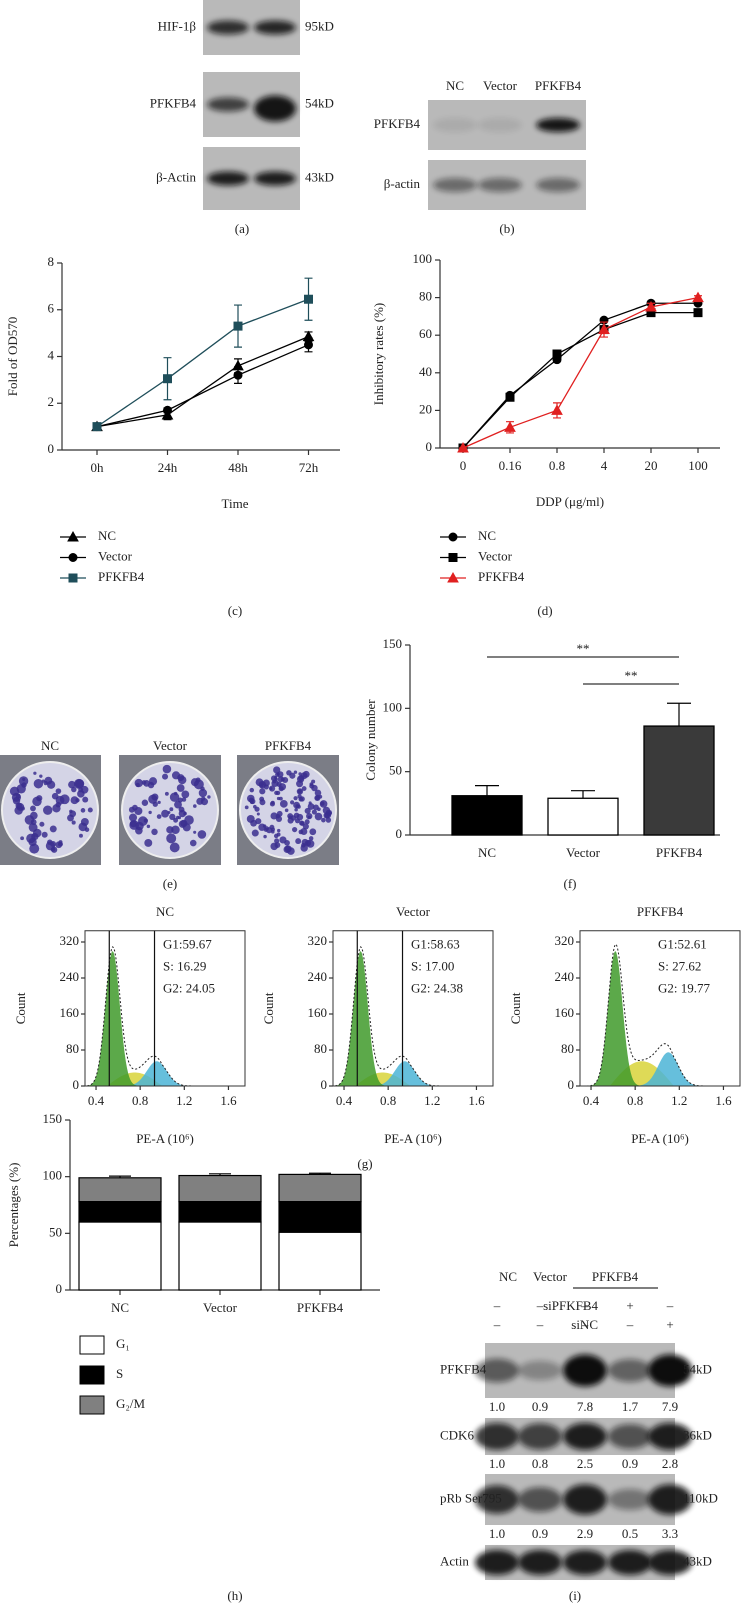  What do you see at coordinates (585, 1463) in the screenshot?
I see `quantification: 2.5` at bounding box center [585, 1463].